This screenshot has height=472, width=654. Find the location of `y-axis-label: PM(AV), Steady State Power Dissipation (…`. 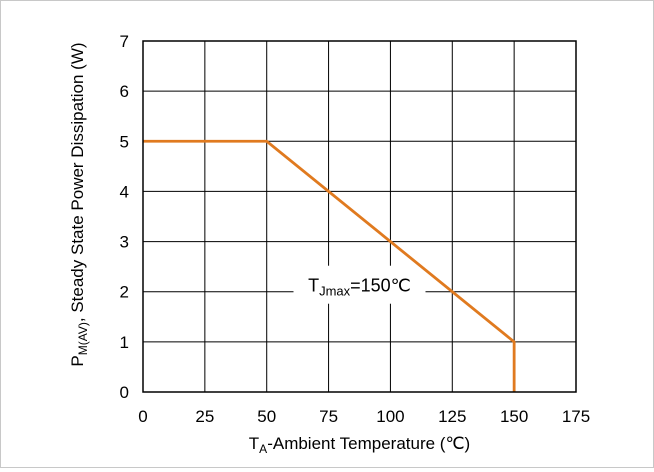

y-axis-label: PM(AV), Steady State Power Dissipation (… is located at coordinates (79, 204).